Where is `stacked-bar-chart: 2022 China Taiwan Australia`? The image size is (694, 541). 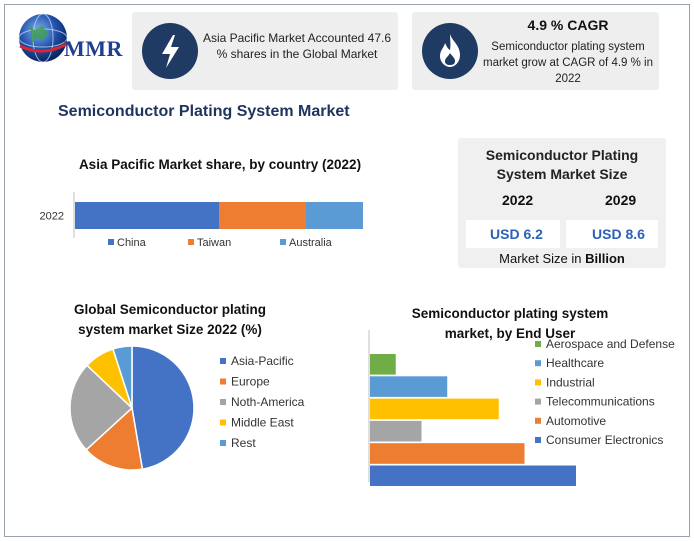 stacked-bar-chart: 2022 China Taiwan Australia is located at coordinates (201, 220).